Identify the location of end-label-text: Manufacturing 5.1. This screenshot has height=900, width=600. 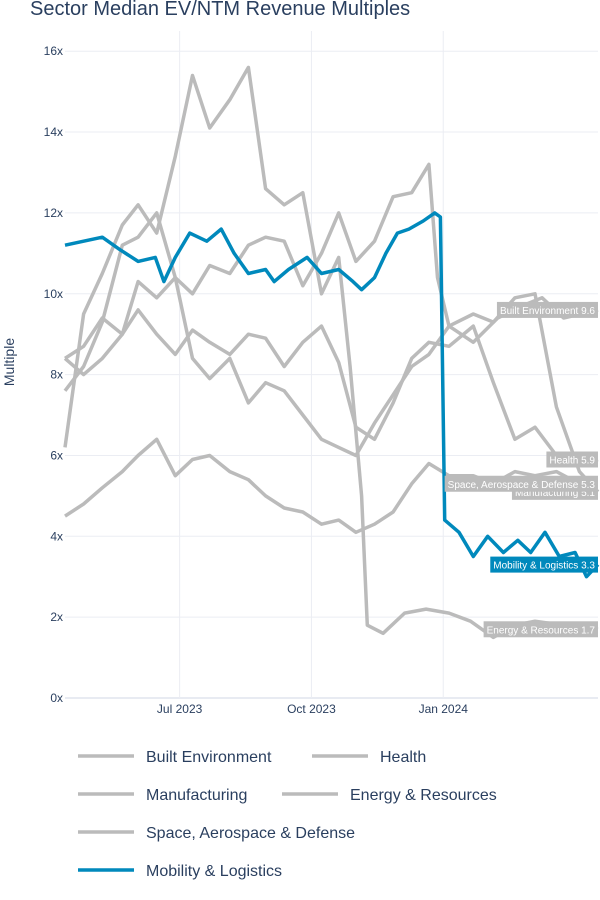
(555, 493).